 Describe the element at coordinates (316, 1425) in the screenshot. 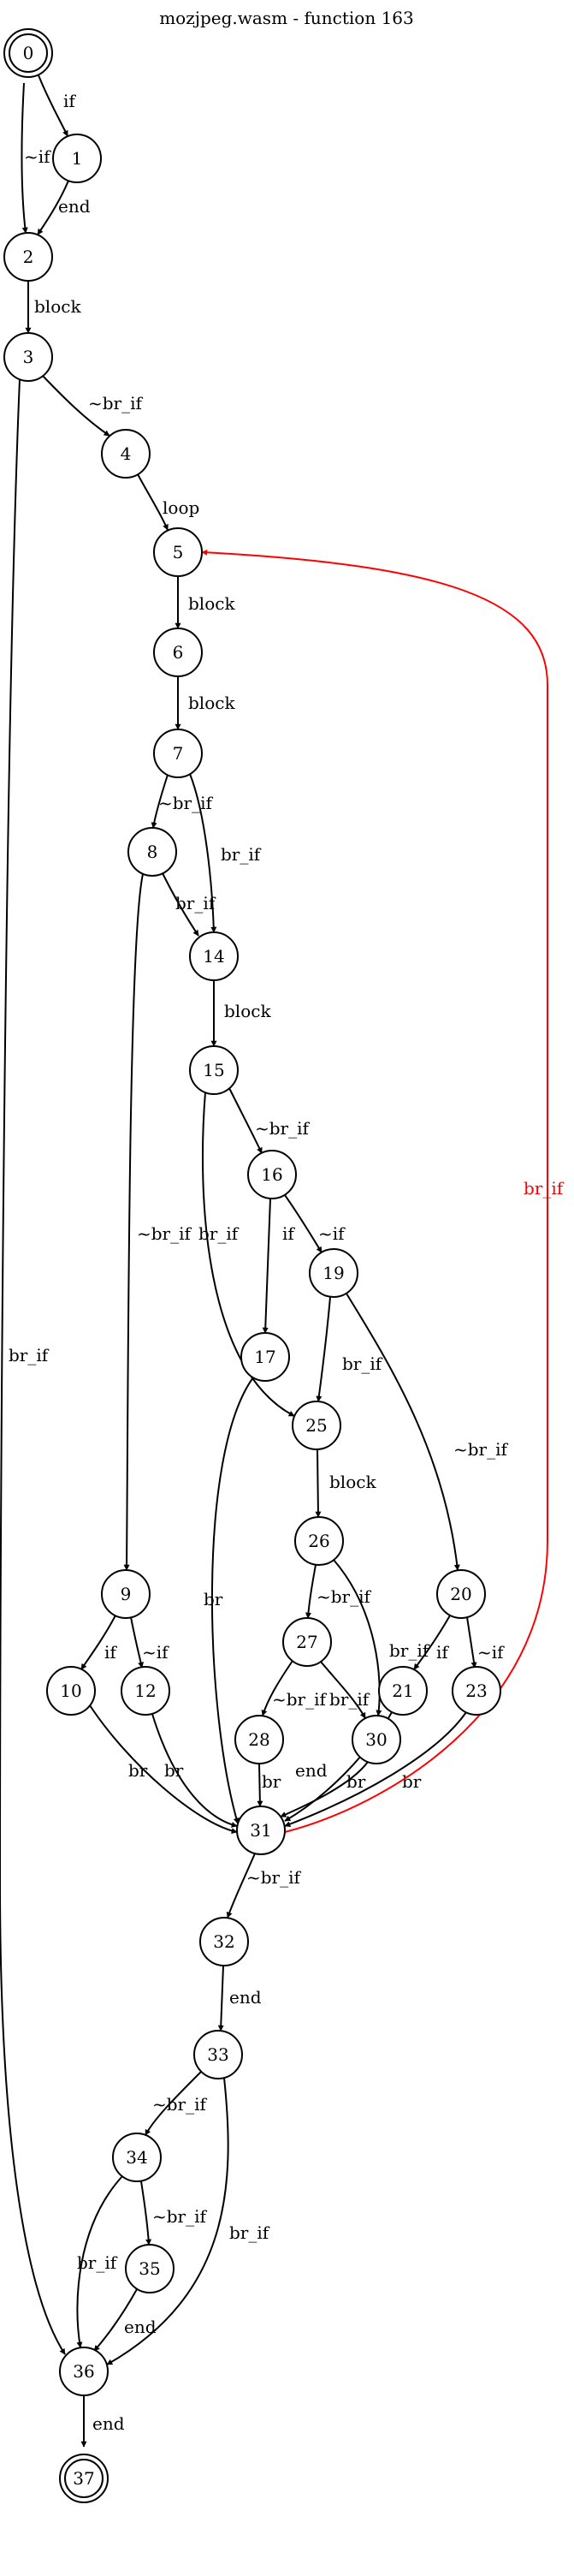

I see `node-label: 25` at that location.